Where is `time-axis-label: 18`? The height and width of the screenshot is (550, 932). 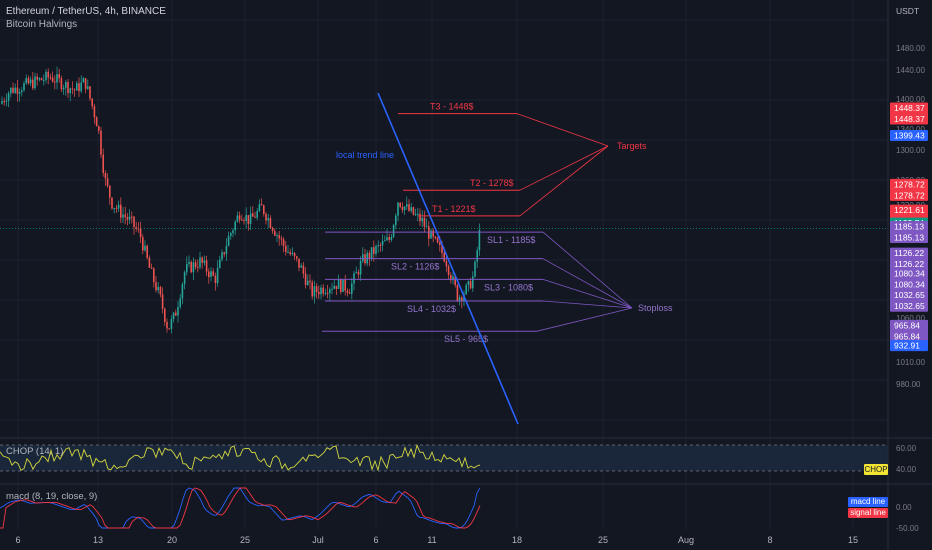
time-axis-label: 18 is located at coordinates (517, 540).